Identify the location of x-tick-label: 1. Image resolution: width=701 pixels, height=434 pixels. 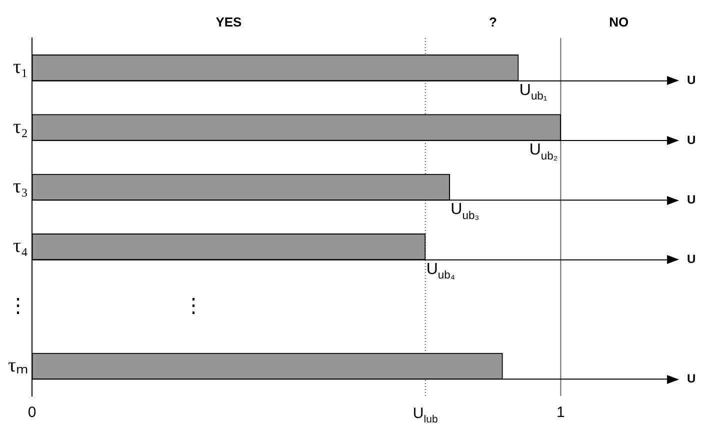
(560, 413).